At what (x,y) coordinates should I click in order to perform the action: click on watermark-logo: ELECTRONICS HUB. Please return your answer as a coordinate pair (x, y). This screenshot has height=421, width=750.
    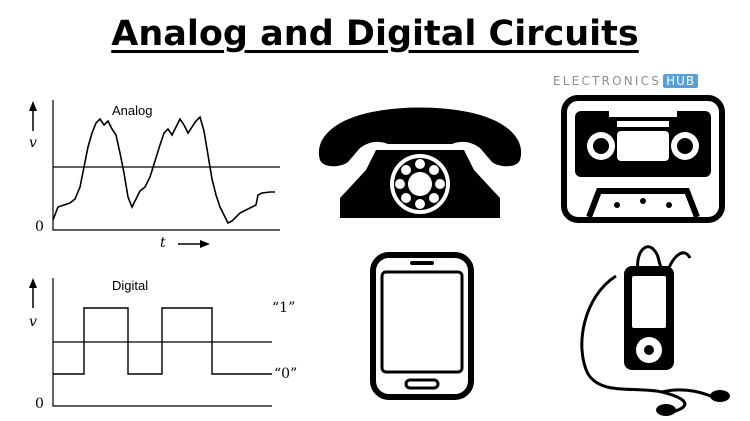
    Looking at the image, I should click on (626, 81).